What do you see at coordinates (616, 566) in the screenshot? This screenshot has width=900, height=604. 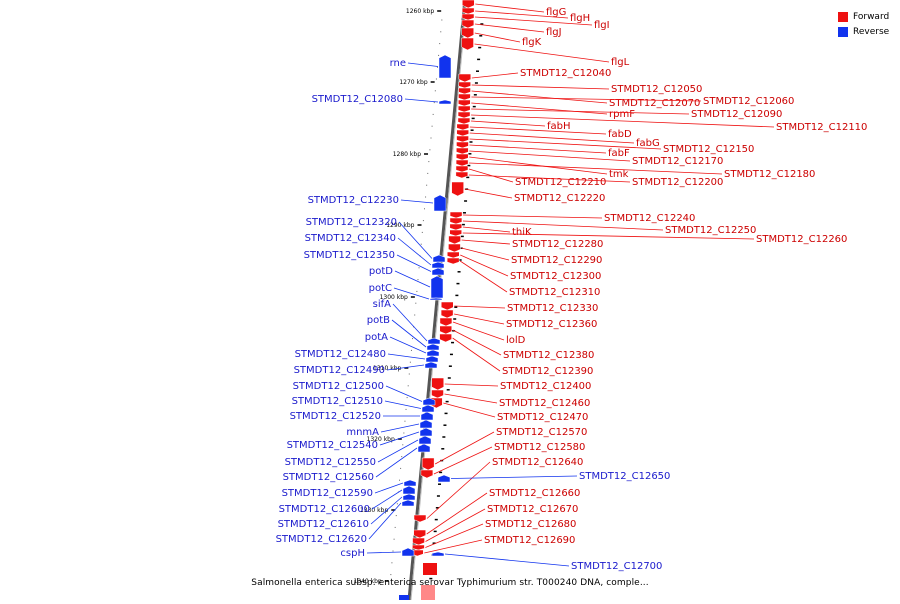 I see `reverse-gene-label: STMDT12_C12700` at bounding box center [616, 566].